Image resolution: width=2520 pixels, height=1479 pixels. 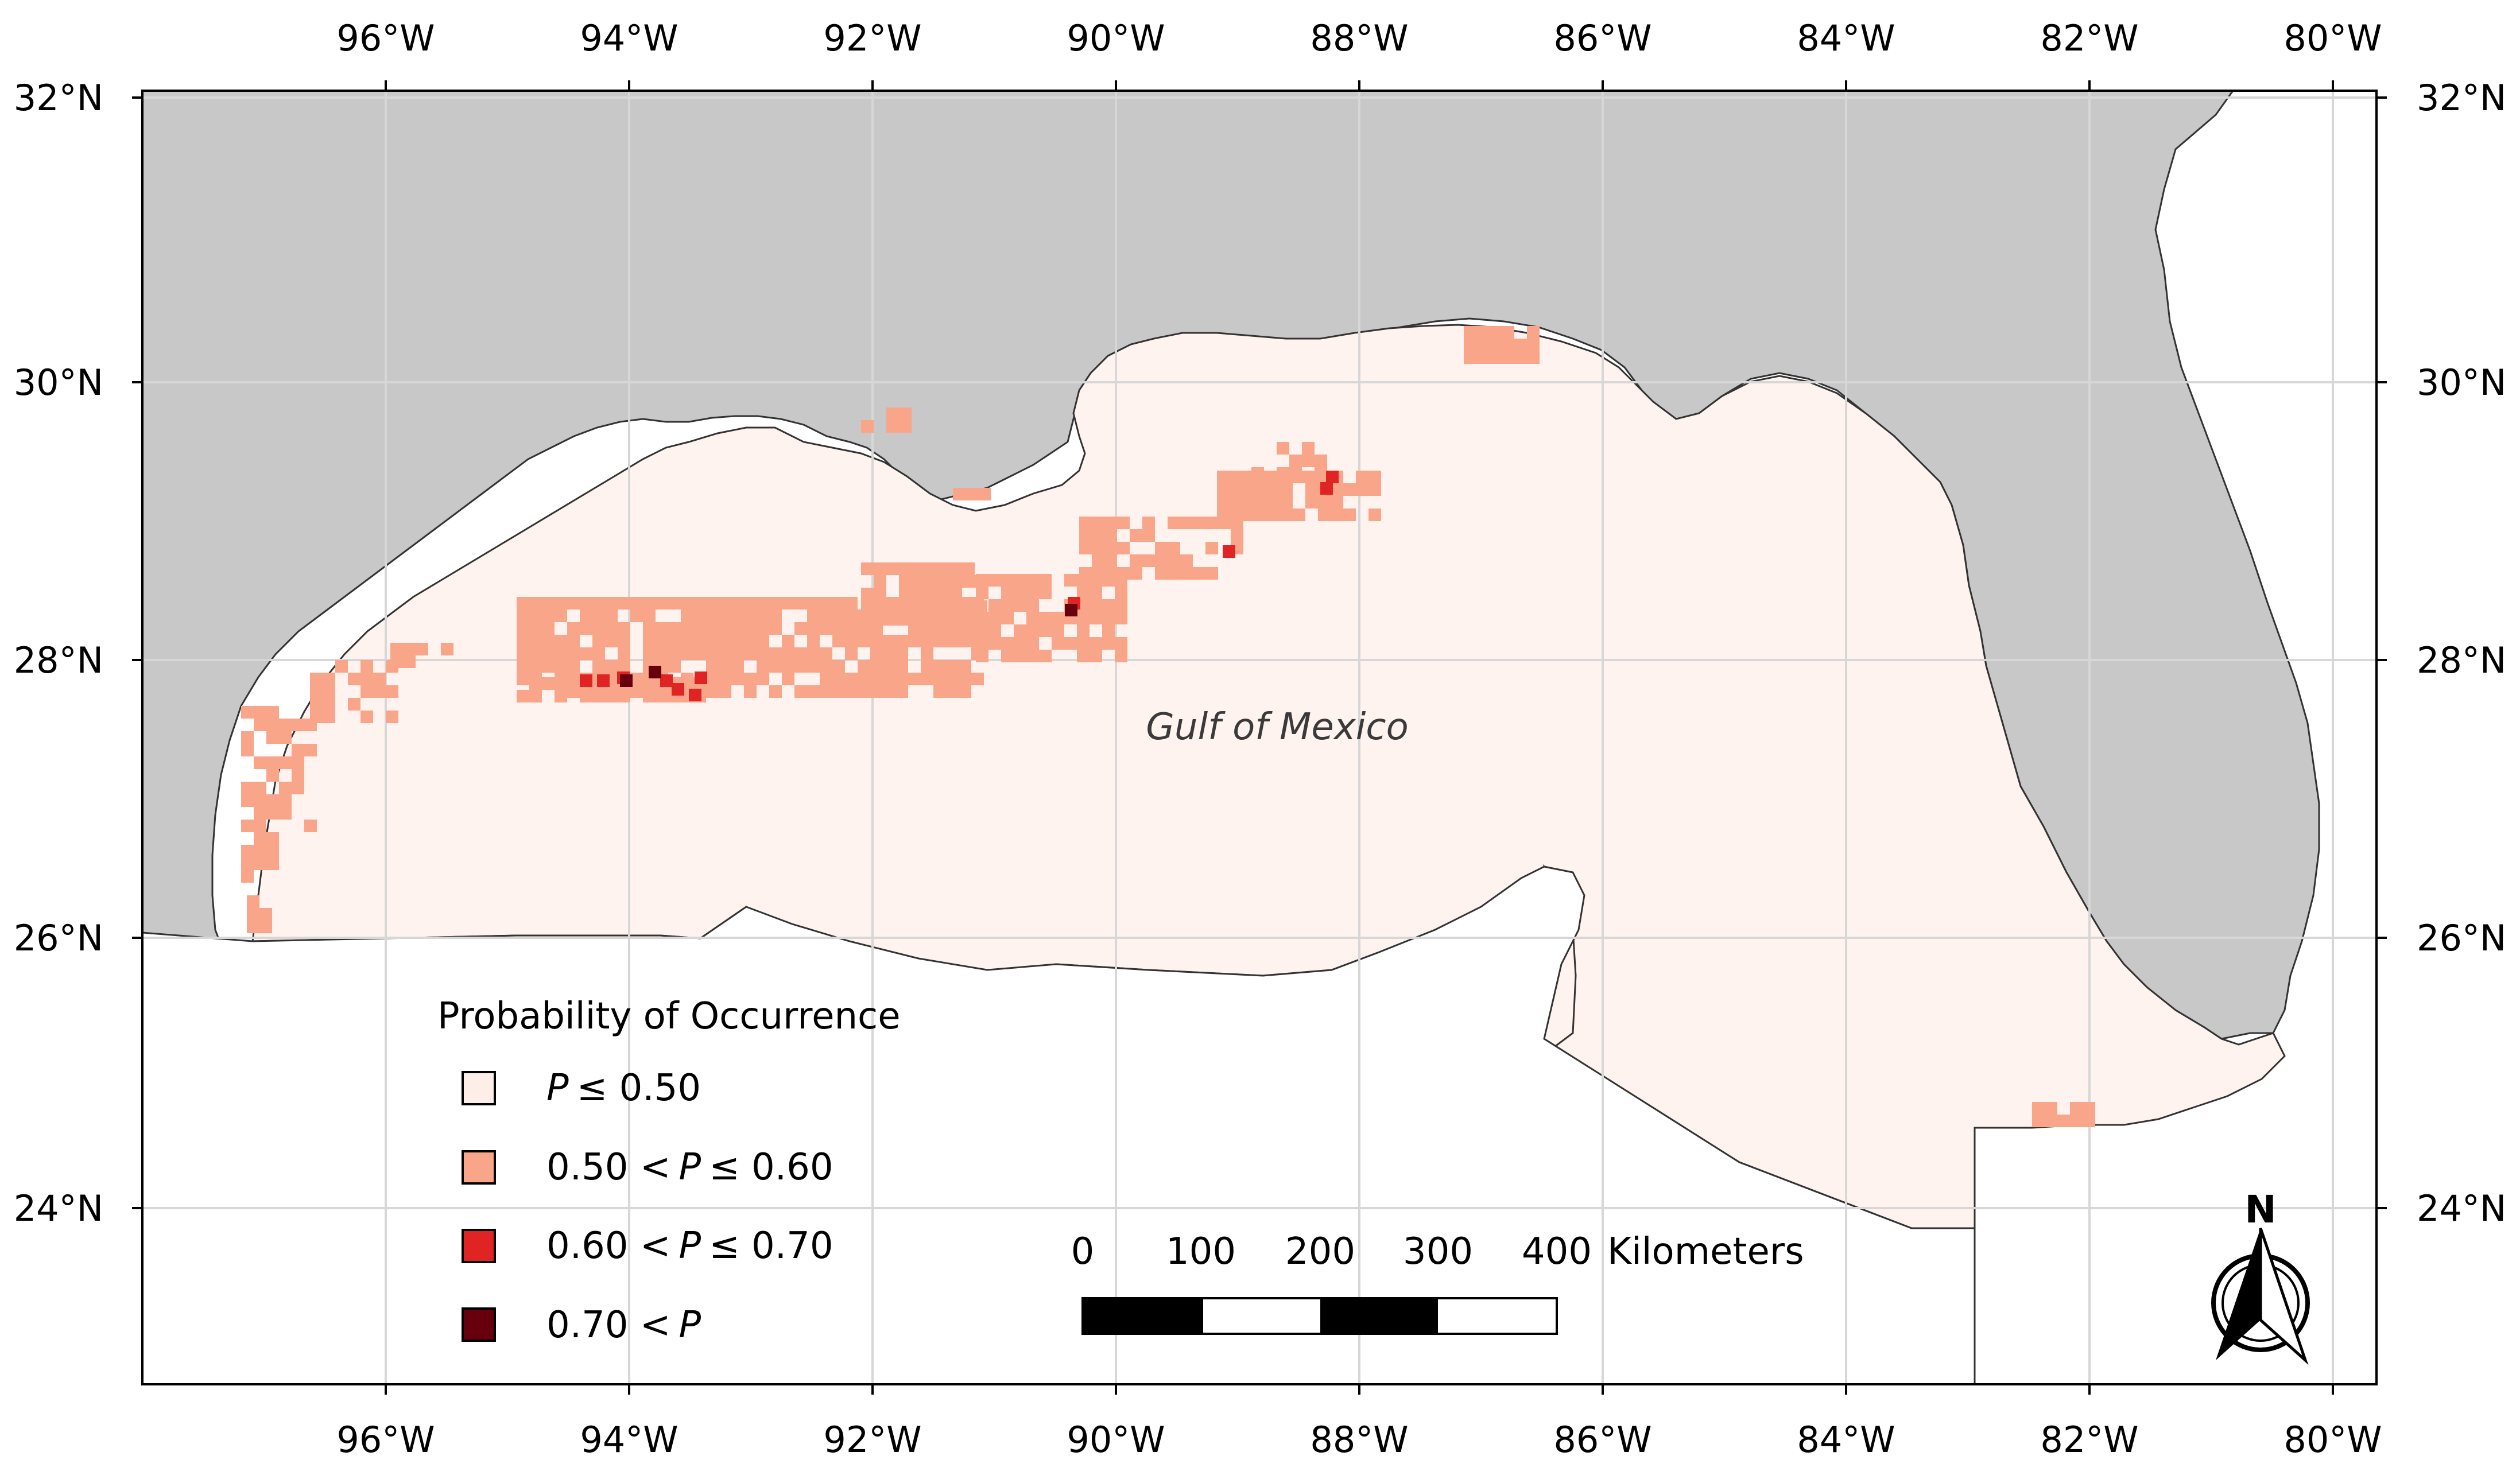 What do you see at coordinates (872, 1440) in the screenshot?
I see `bottom-tick-label: 92°W` at bounding box center [872, 1440].